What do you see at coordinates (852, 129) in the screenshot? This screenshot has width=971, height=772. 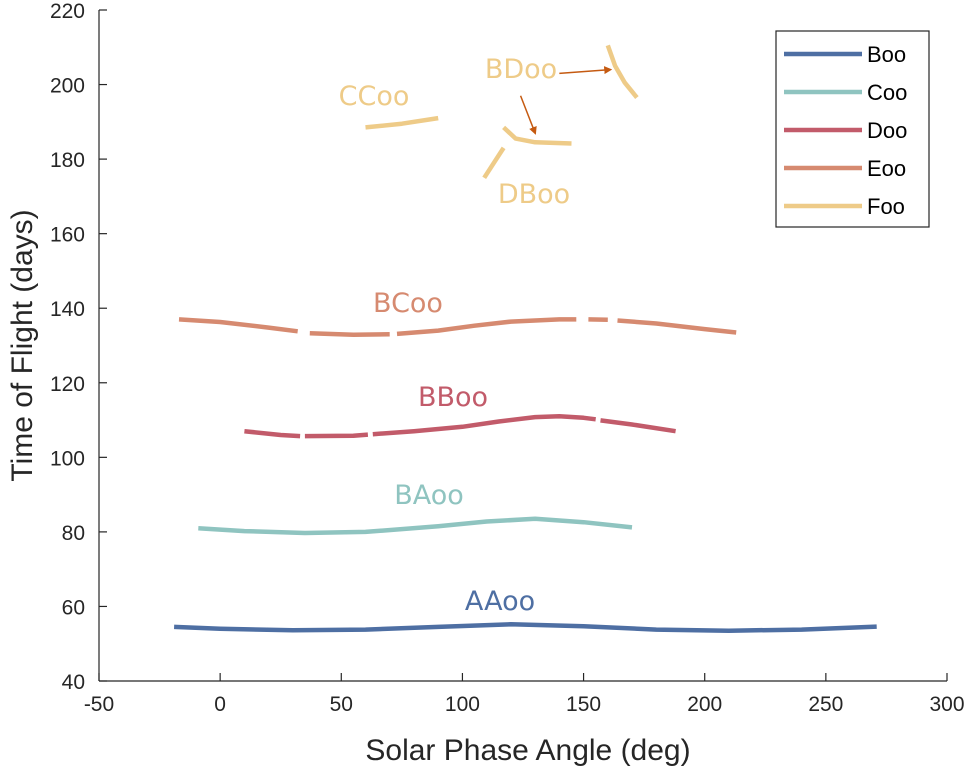 I see `legend: Boo Coo Doo Eoo Foo` at bounding box center [852, 129].